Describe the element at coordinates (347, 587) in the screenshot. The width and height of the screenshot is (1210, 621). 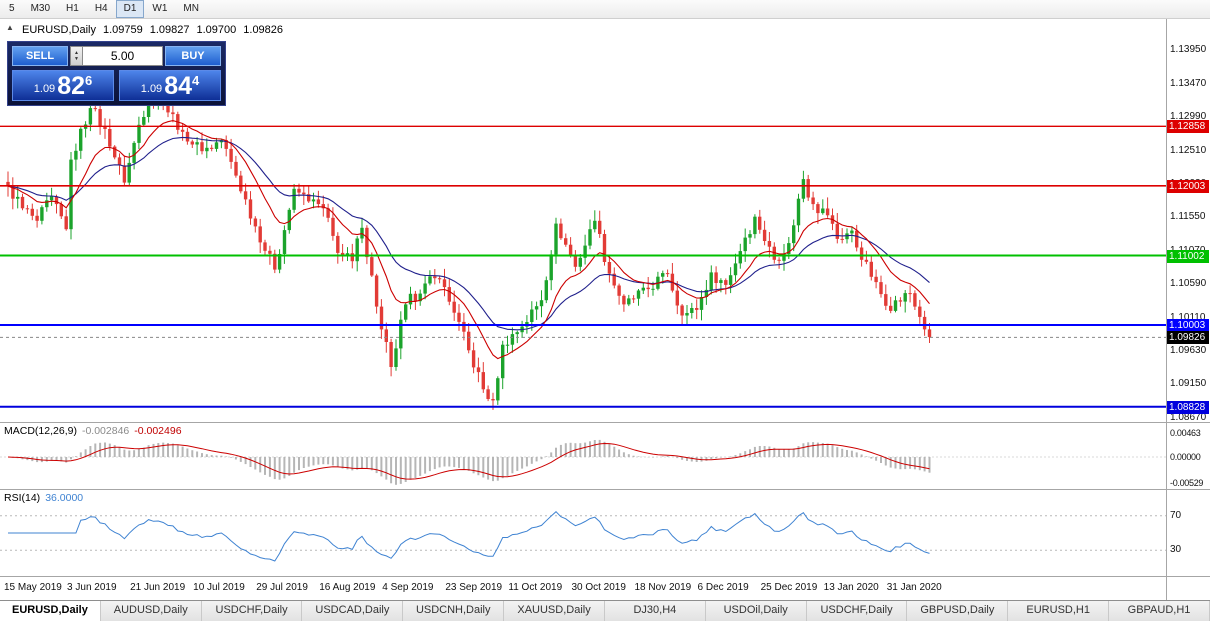
I see `date-label: 16 Aug 2019` at that location.